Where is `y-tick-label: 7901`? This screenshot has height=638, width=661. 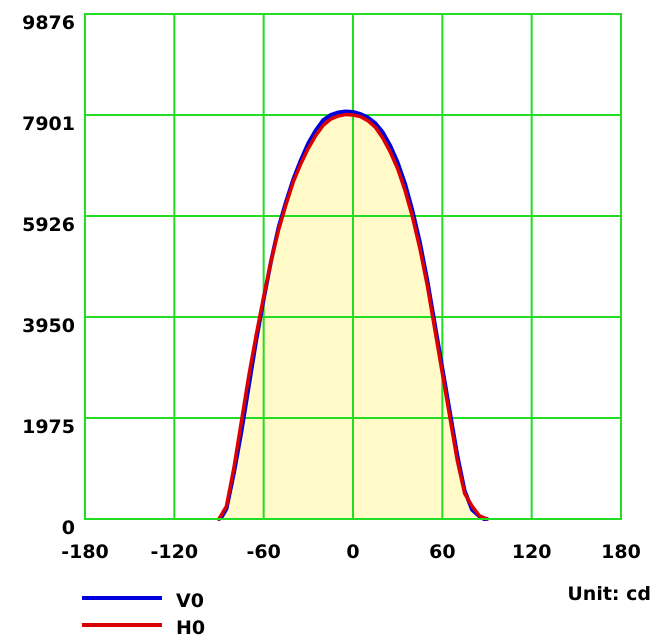
y-tick-label: 7901 is located at coordinates (48, 124).